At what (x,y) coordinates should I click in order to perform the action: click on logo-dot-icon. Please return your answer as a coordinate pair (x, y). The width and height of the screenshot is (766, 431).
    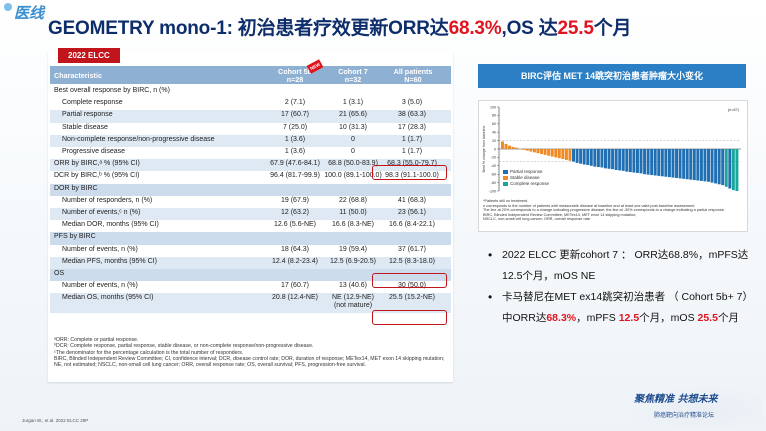
    Looking at the image, I should click on (8, 7).